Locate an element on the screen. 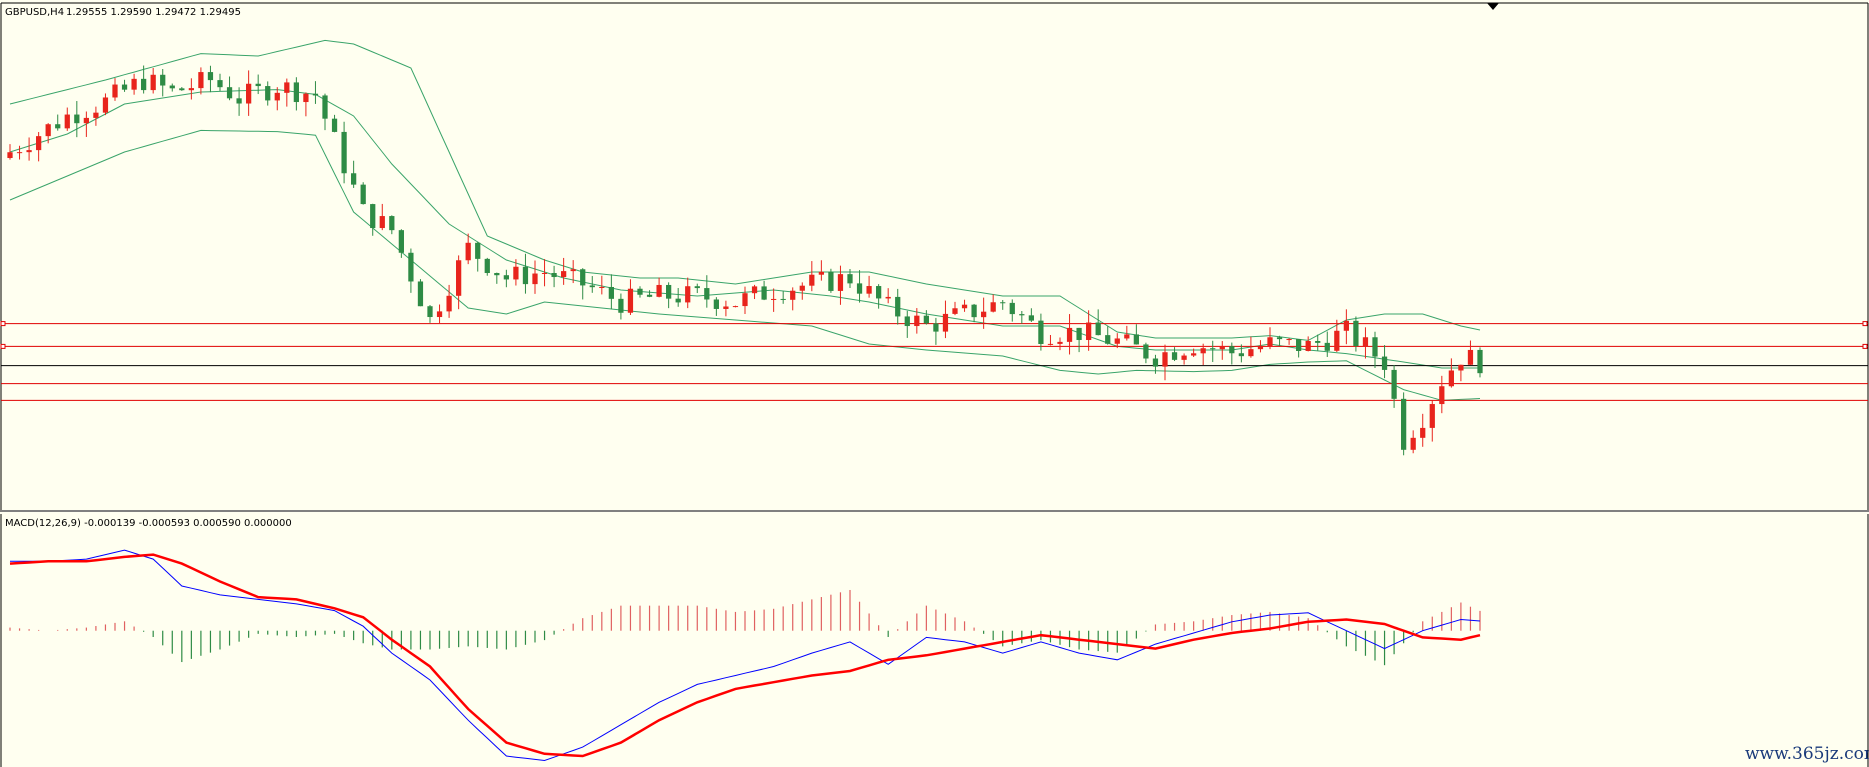 Image resolution: width=1869 pixels, height=767 pixels. shift-marker-icon is located at coordinates (1493, 6).